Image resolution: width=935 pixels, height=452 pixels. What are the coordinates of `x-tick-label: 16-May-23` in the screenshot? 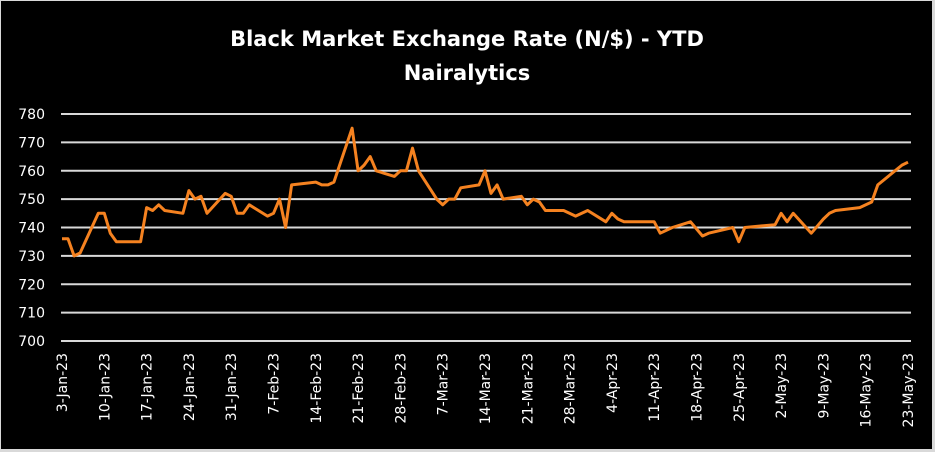 It's located at (867, 390).